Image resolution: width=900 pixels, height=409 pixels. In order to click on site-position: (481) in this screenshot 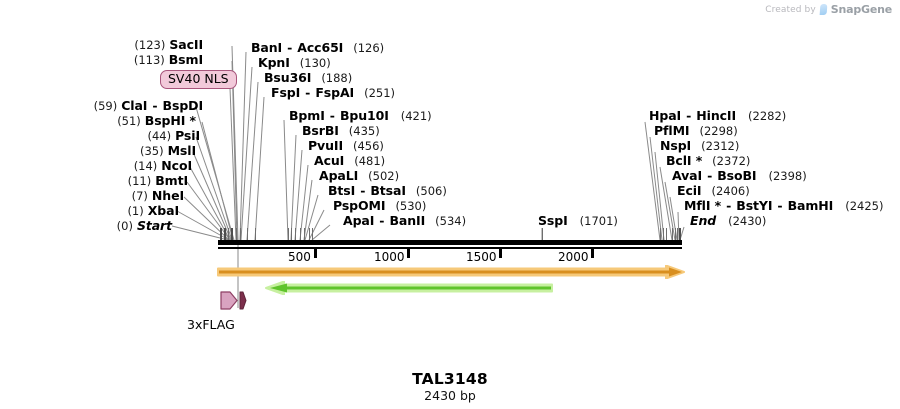, I will do `click(370, 161)`.